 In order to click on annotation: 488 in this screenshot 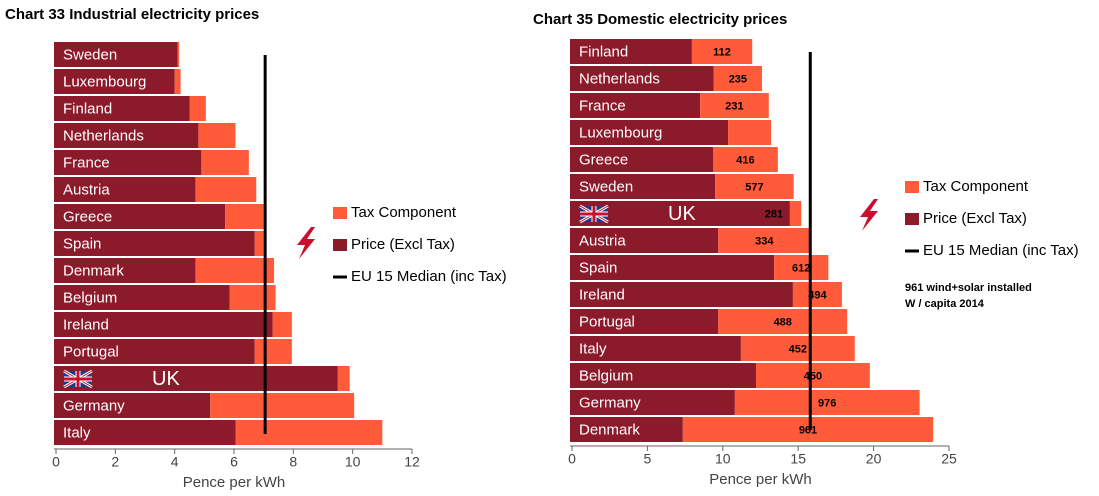, I will do `click(783, 322)`.